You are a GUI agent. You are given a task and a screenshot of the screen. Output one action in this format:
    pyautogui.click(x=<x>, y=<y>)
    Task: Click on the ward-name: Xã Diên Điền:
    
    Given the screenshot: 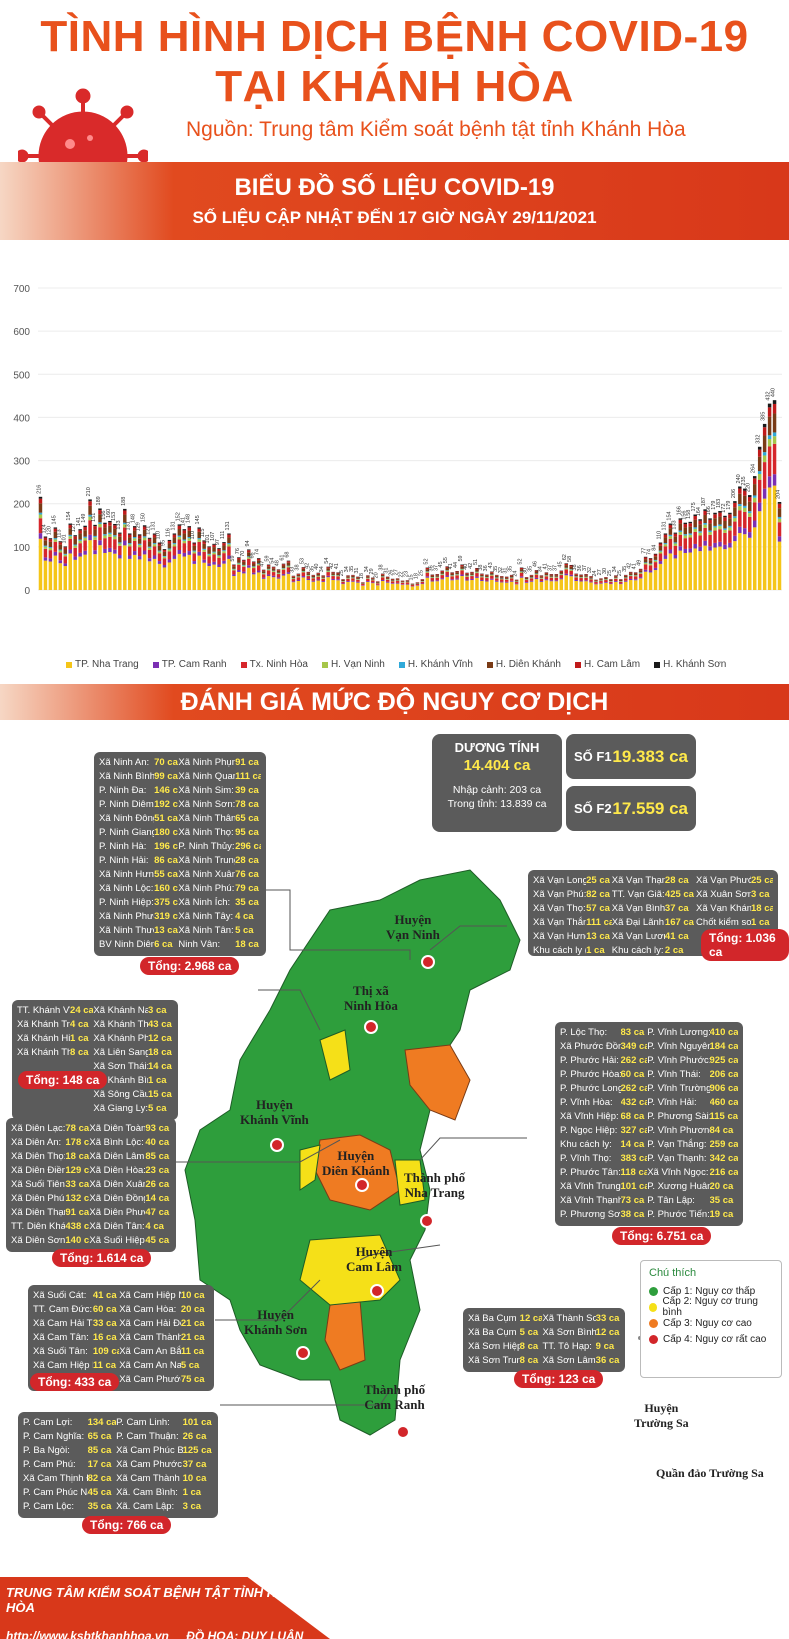 What is the action you would take?
    pyautogui.click(x=38, y=1170)
    